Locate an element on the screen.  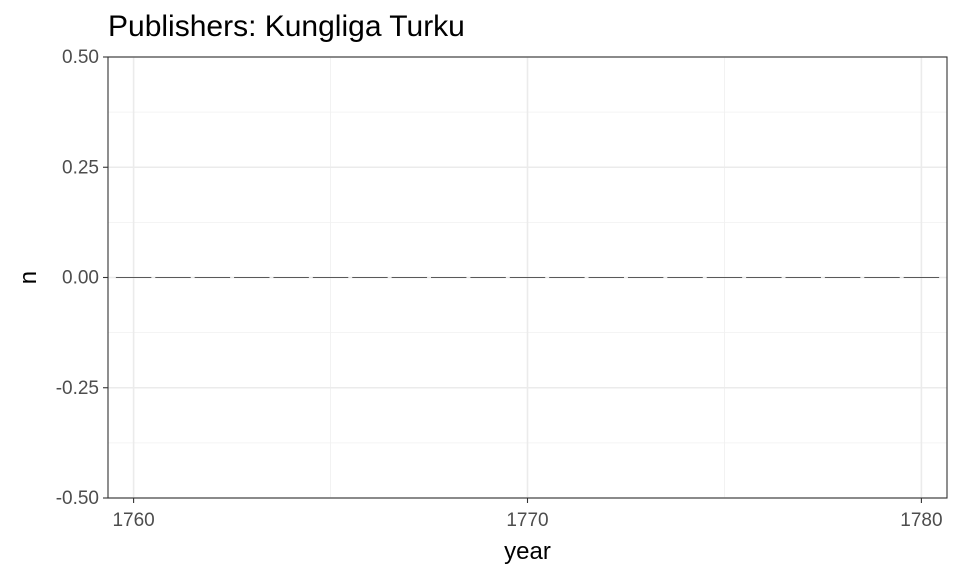
x-axis: 1760 1770 1780 is located at coordinates (527, 514).